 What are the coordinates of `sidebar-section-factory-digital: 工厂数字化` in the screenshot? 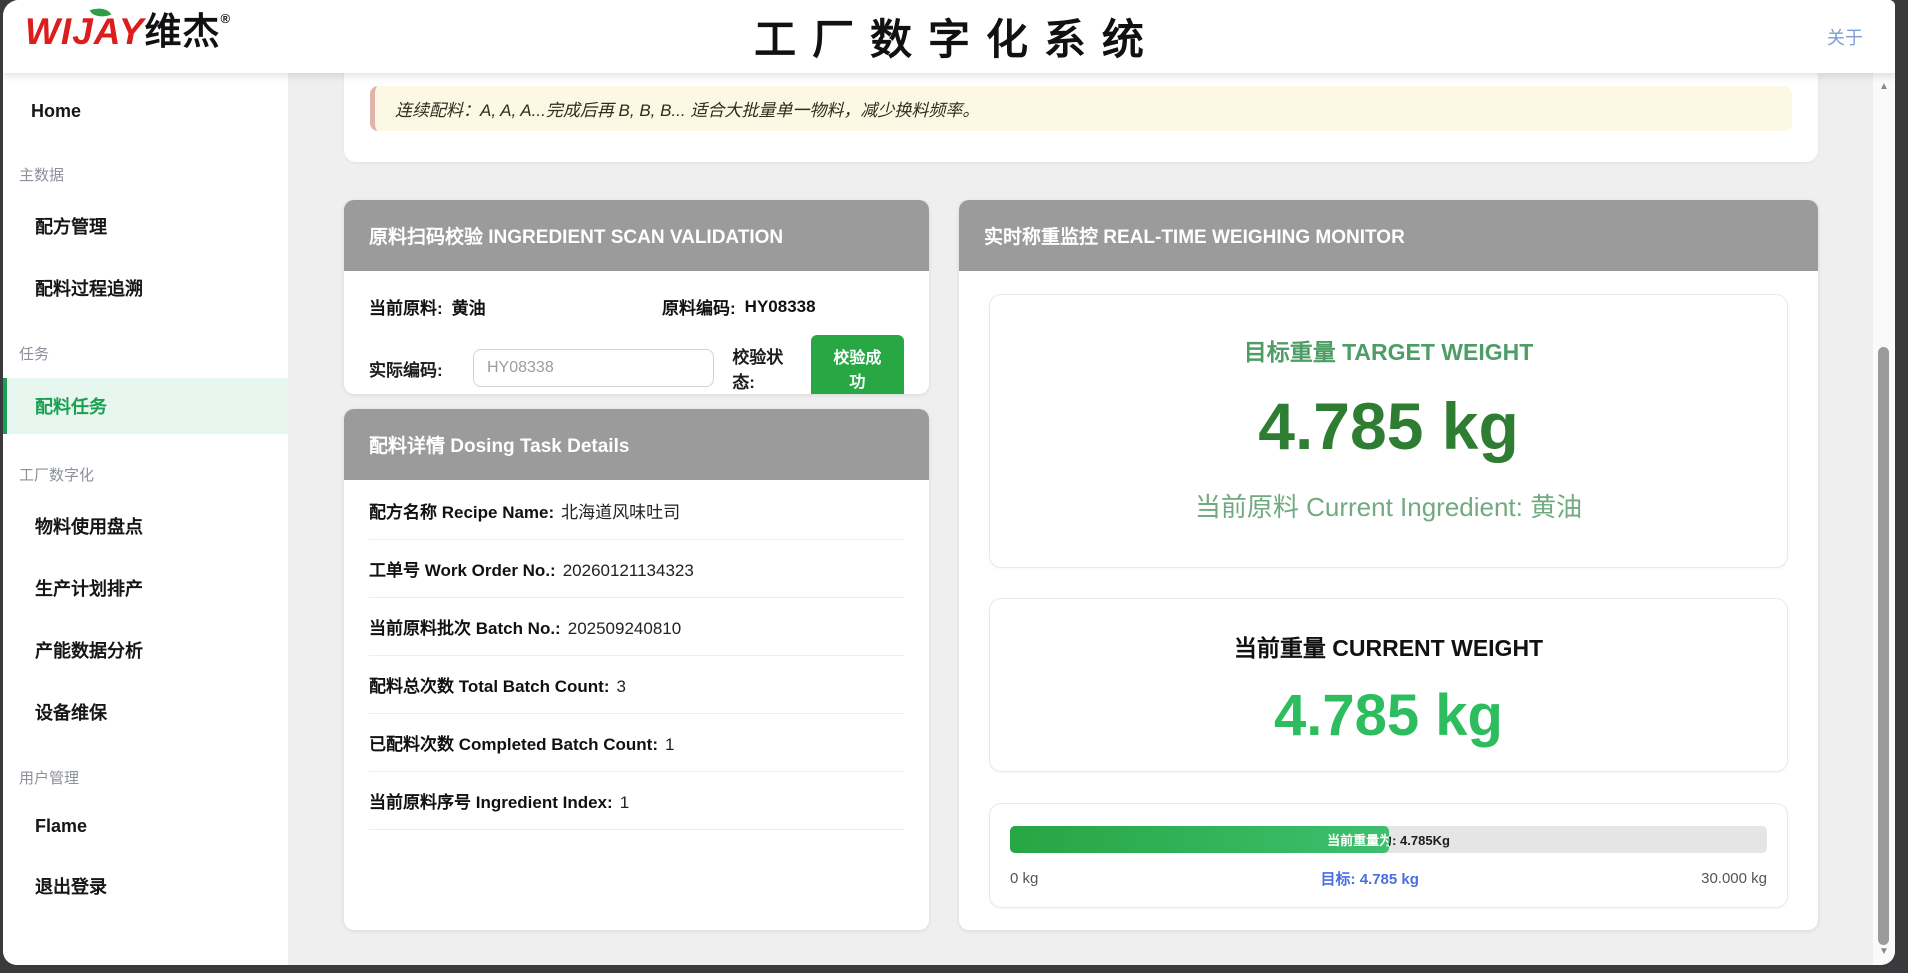 It's located at (57, 475).